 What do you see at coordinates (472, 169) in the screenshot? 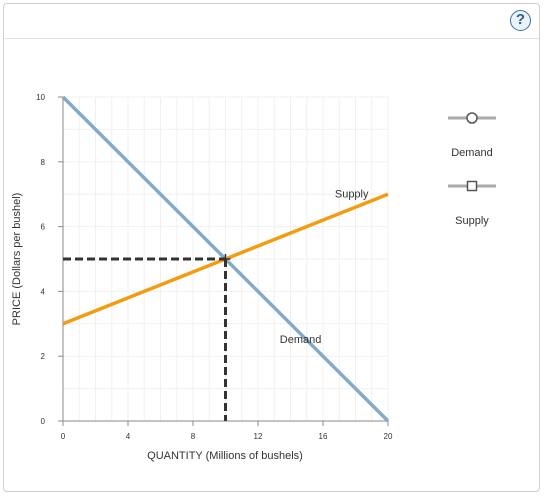
I see `legend: Demand Supply` at bounding box center [472, 169].